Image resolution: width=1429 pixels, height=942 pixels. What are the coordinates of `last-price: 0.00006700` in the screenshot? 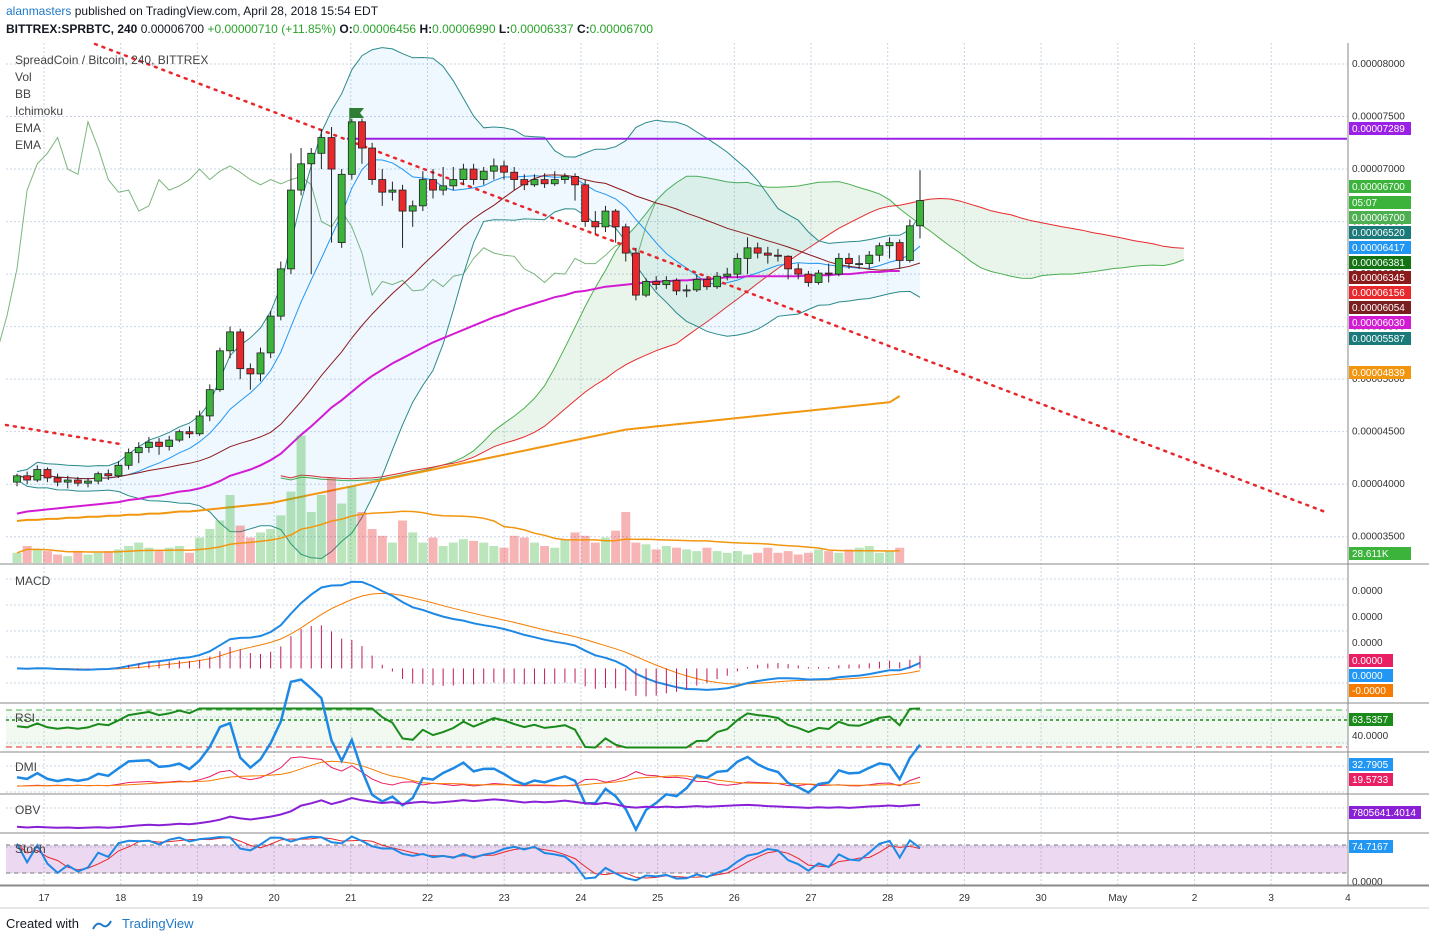 It's located at (172, 29).